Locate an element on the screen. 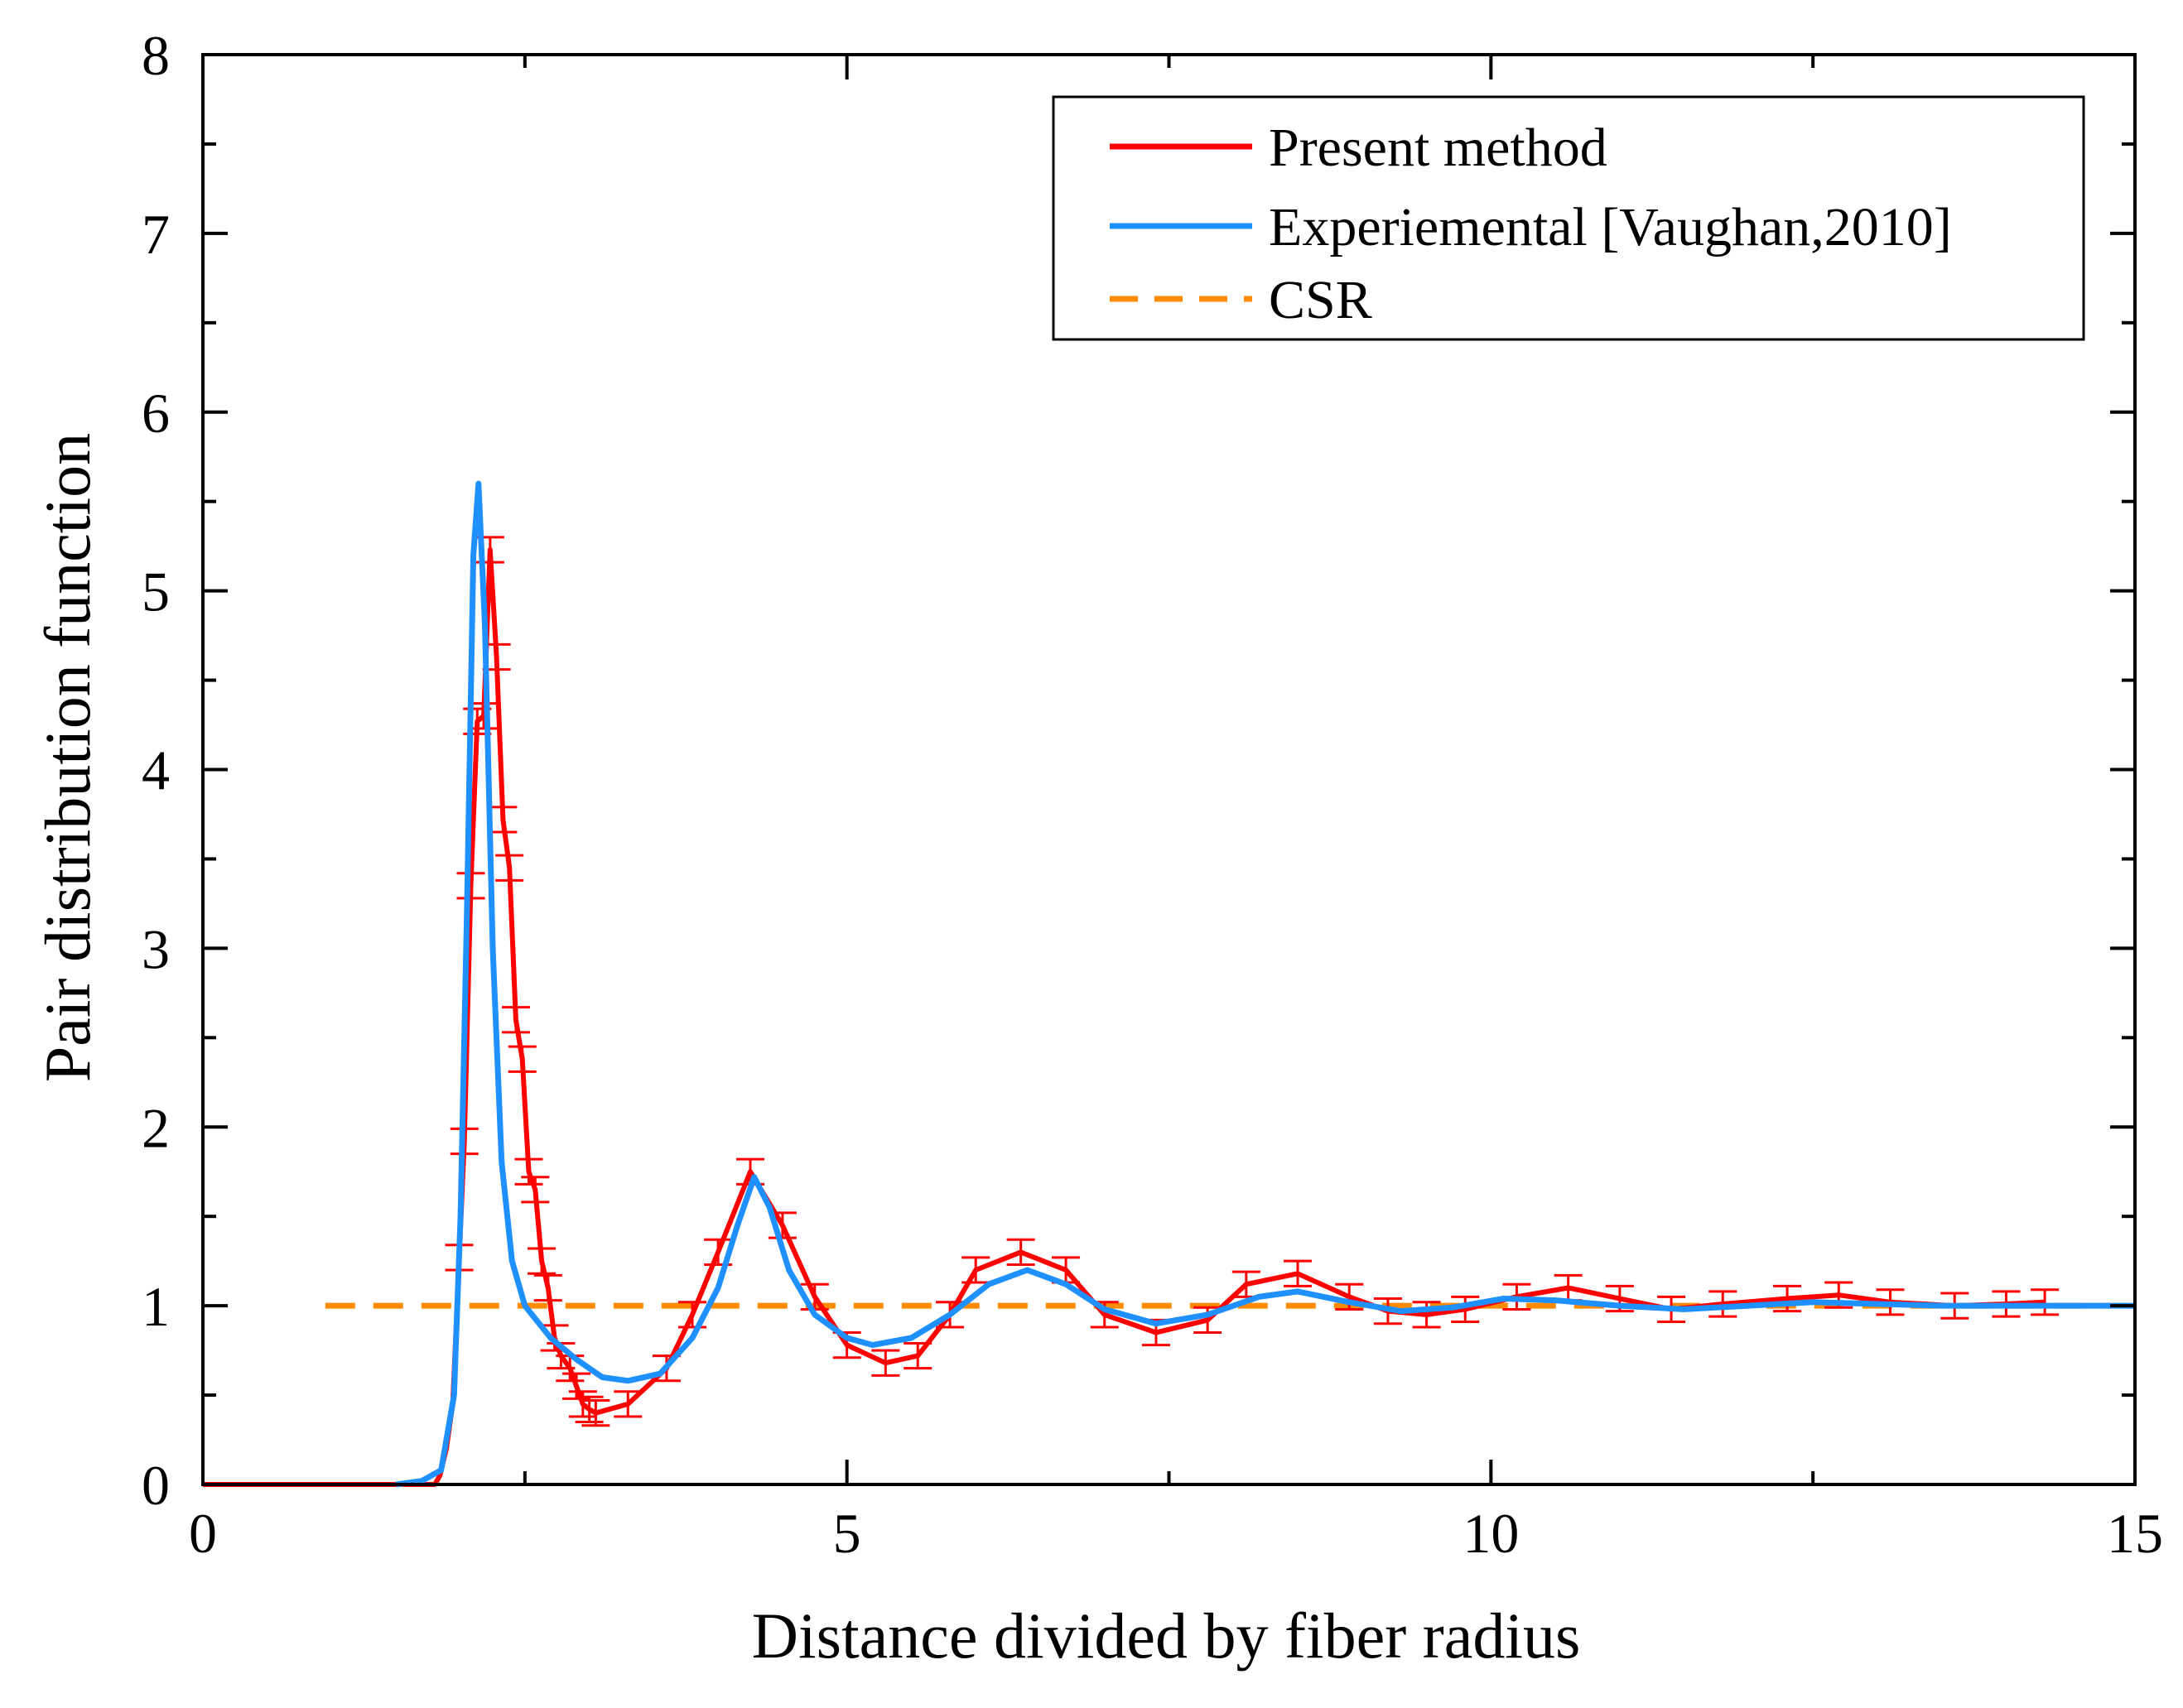 The width and height of the screenshot is (2183, 1708). x-tick-label: 10 is located at coordinates (1491, 1533).